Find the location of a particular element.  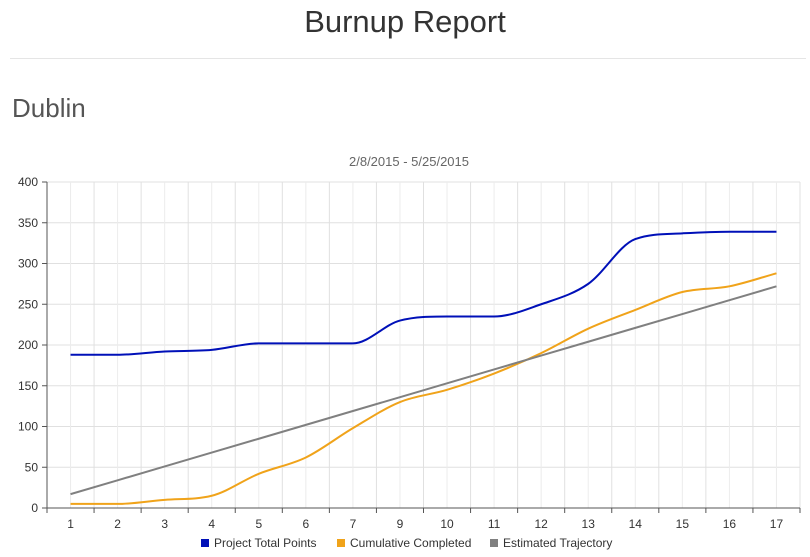

x-tick-label: 1 is located at coordinates (70, 524).